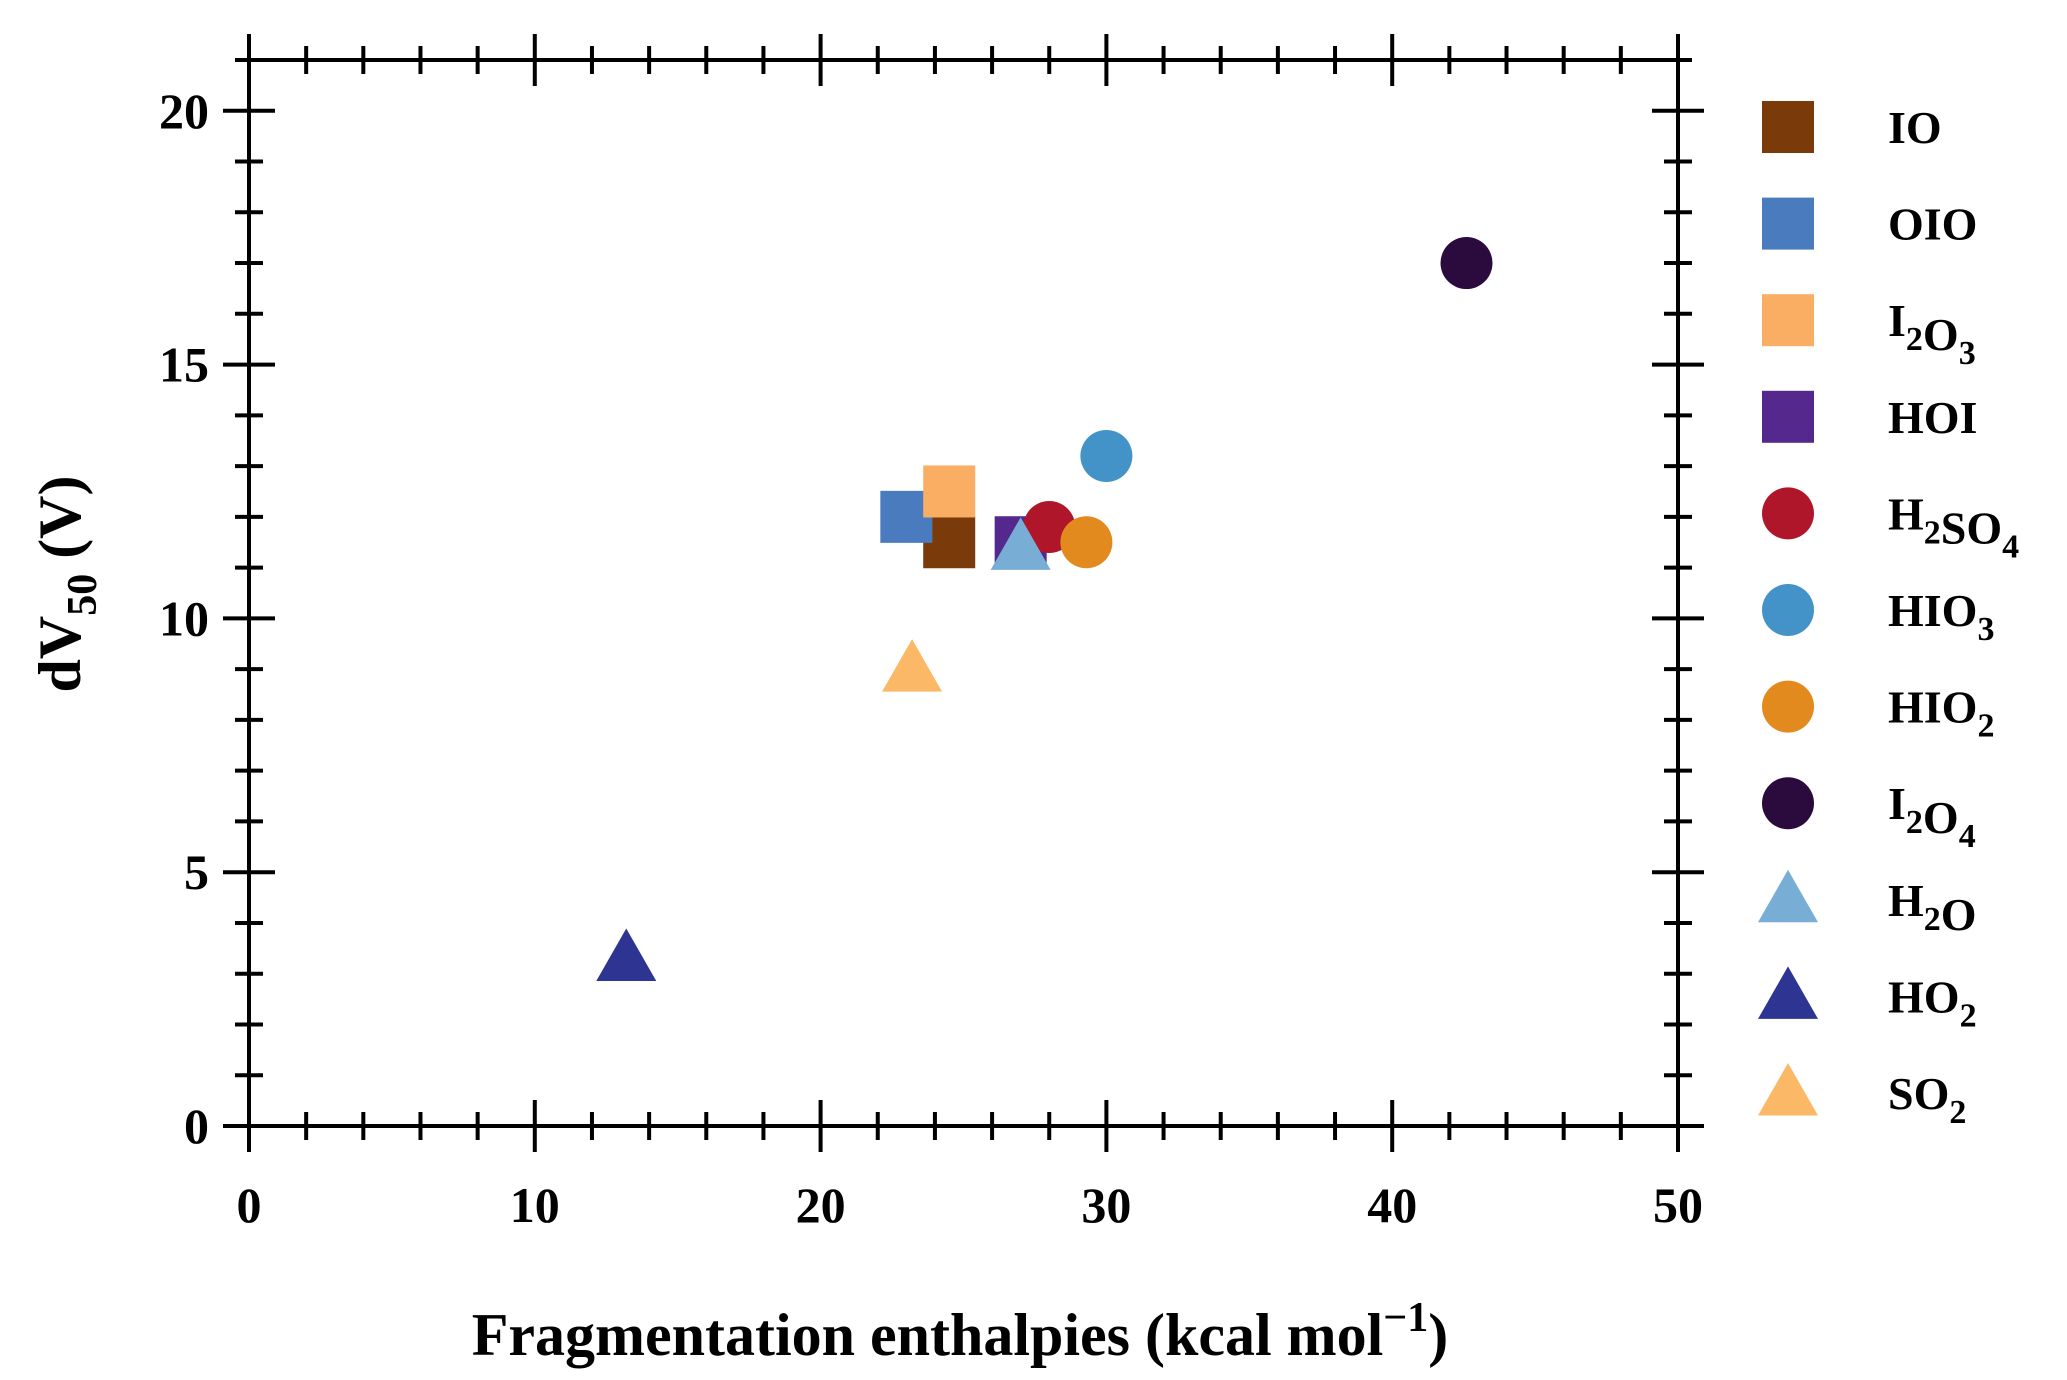 This screenshot has width=2067, height=1380. Describe the element at coordinates (1869, 333) in the screenshot. I see `legend-item-i2o3: I2O3` at that location.